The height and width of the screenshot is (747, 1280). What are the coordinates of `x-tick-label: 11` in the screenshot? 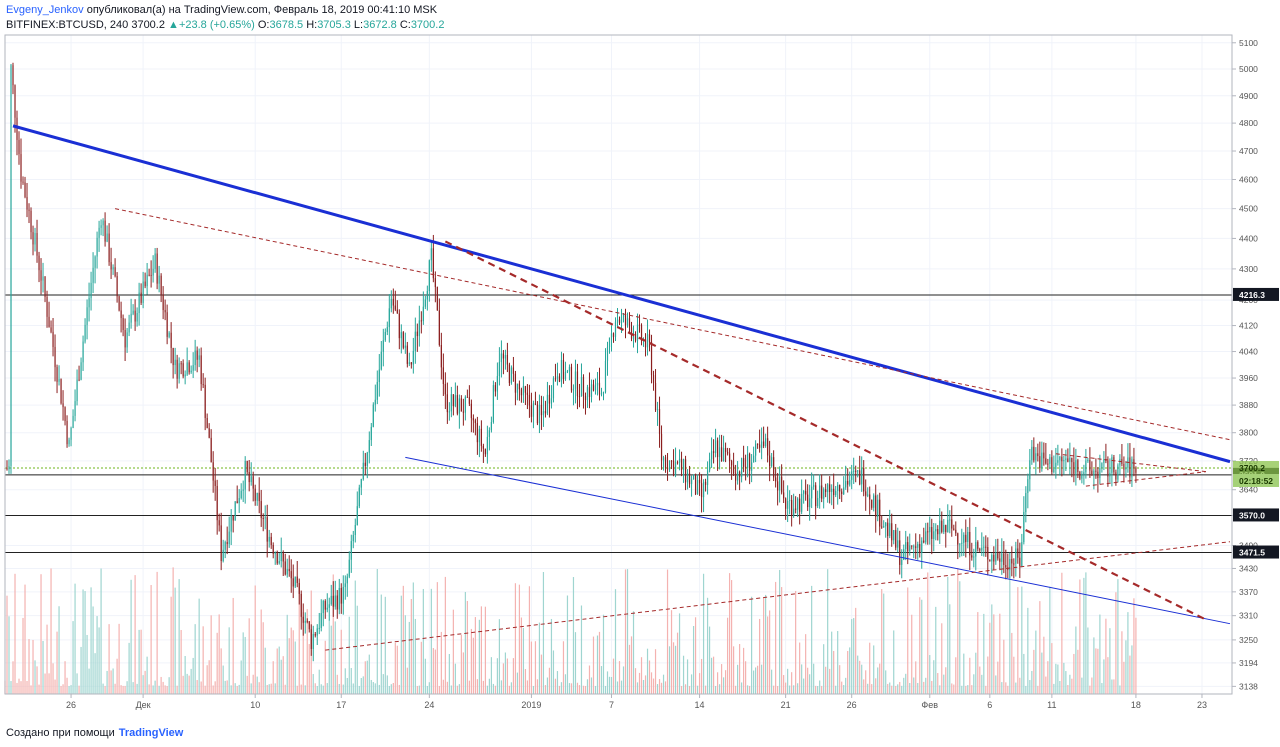 It's located at (1051, 705).